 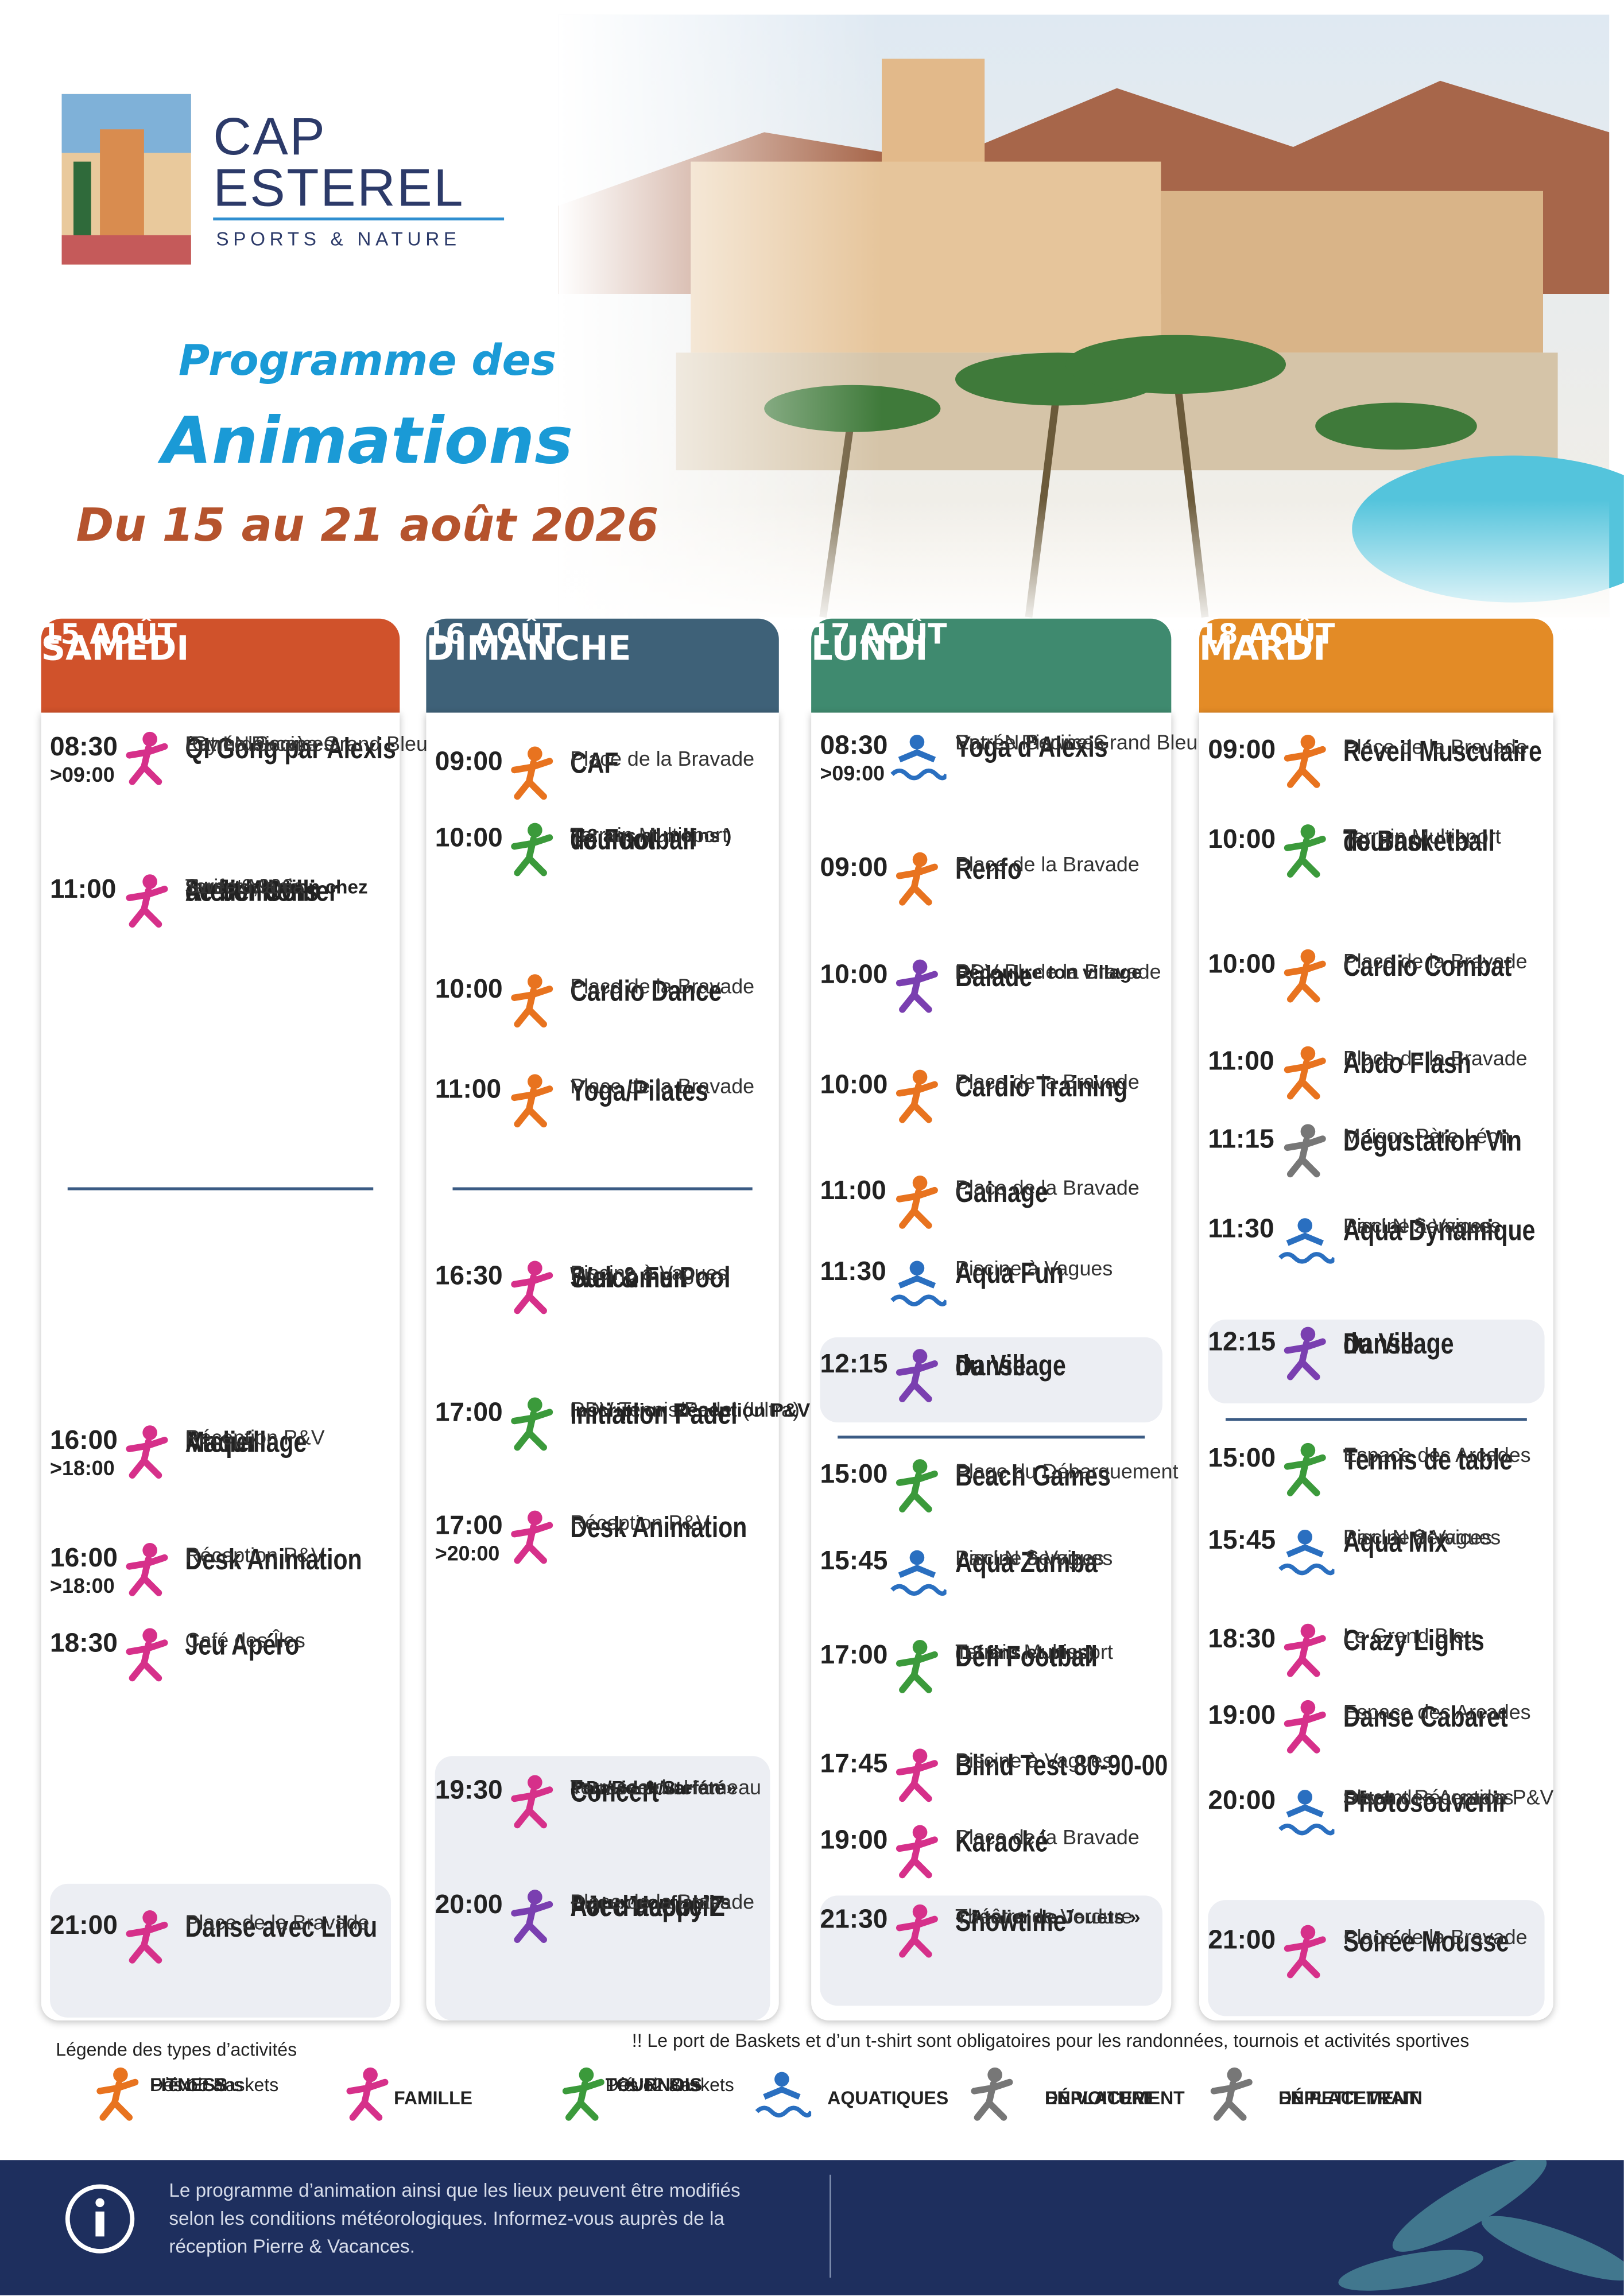 I want to click on legend-icon, so click(x=367, y=2094).